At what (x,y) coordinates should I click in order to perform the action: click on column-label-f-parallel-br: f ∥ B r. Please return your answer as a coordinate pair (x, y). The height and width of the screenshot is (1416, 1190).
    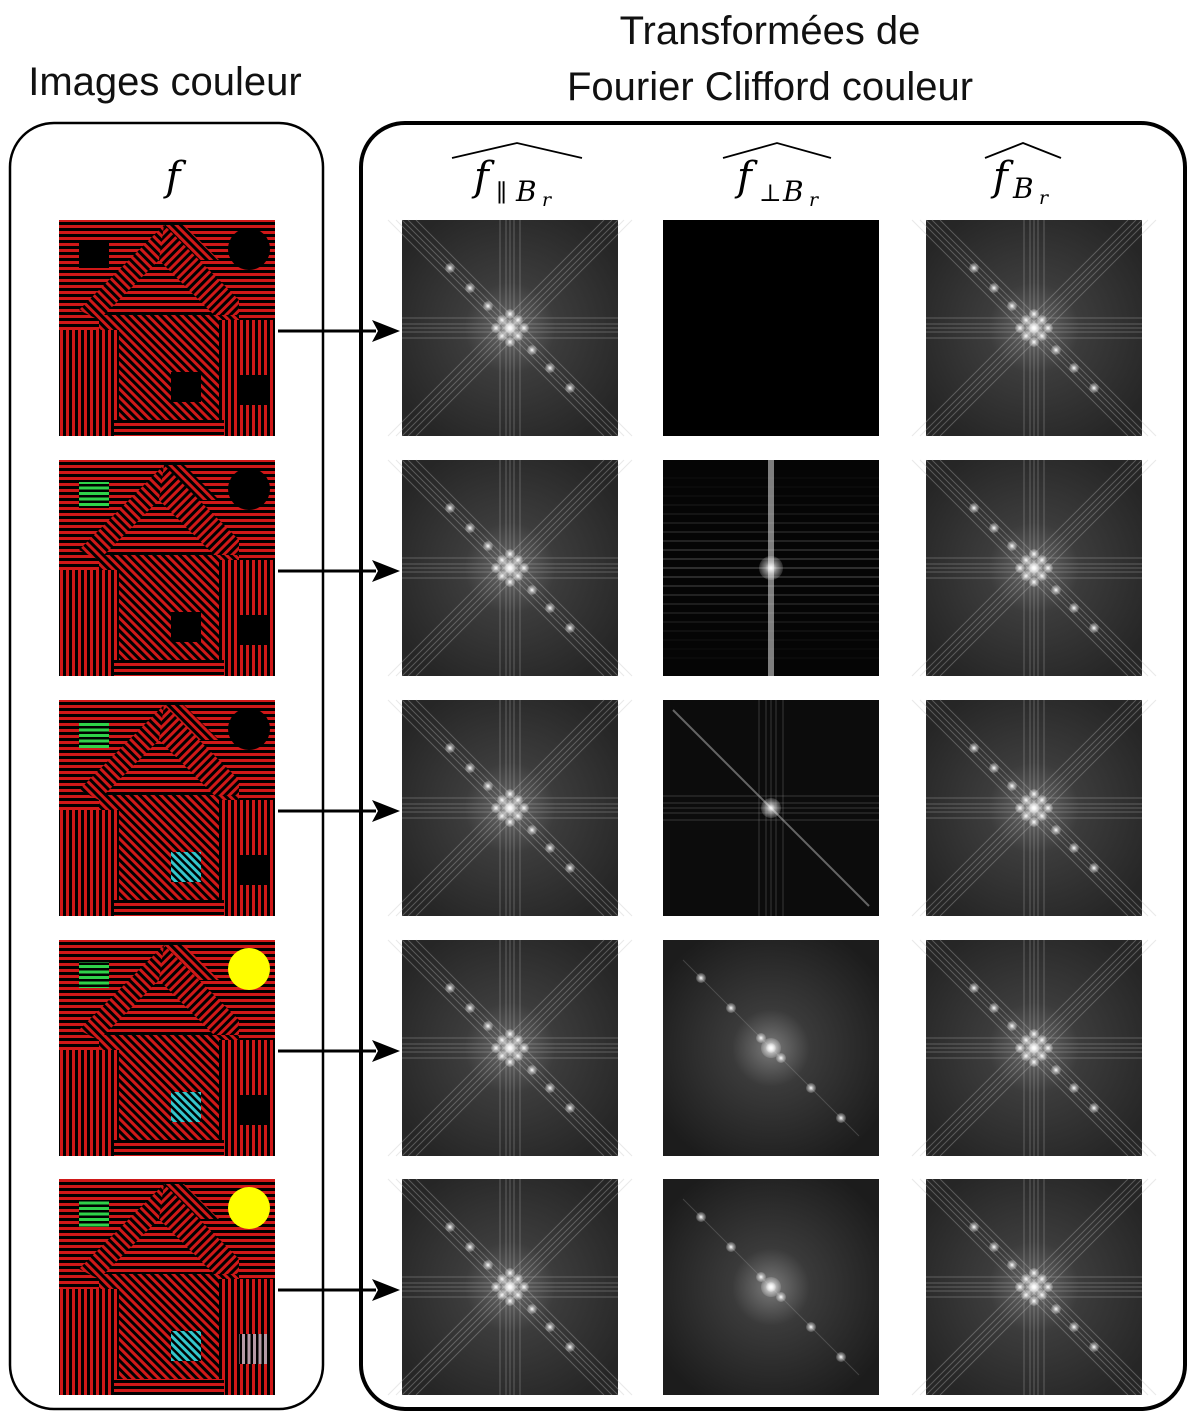
    Looking at the image, I should click on (517, 176).